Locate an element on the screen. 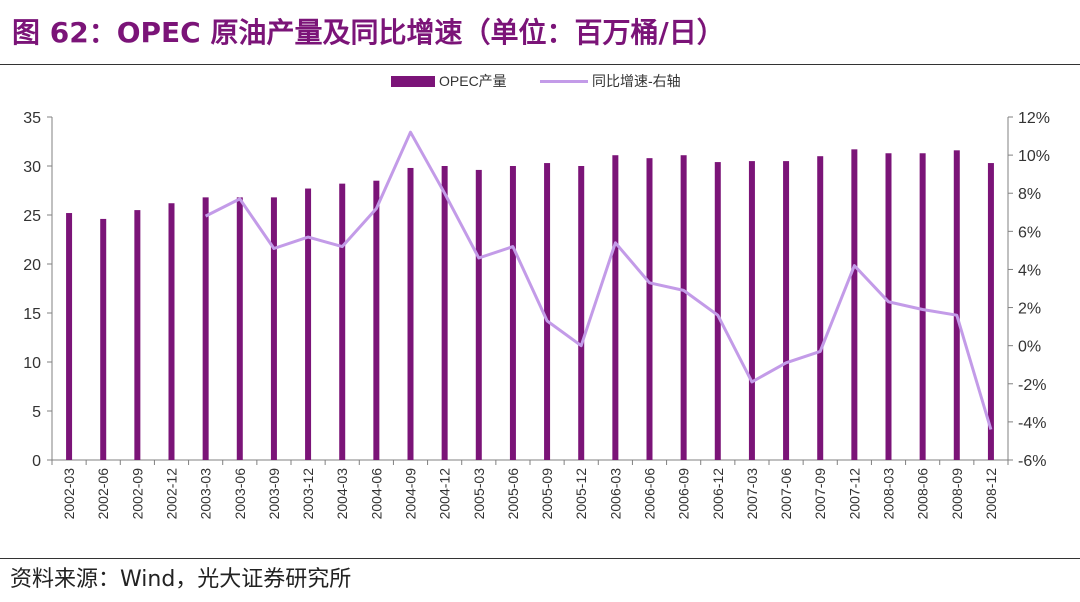 The image size is (1080, 602). footer-divider is located at coordinates (540, 558).